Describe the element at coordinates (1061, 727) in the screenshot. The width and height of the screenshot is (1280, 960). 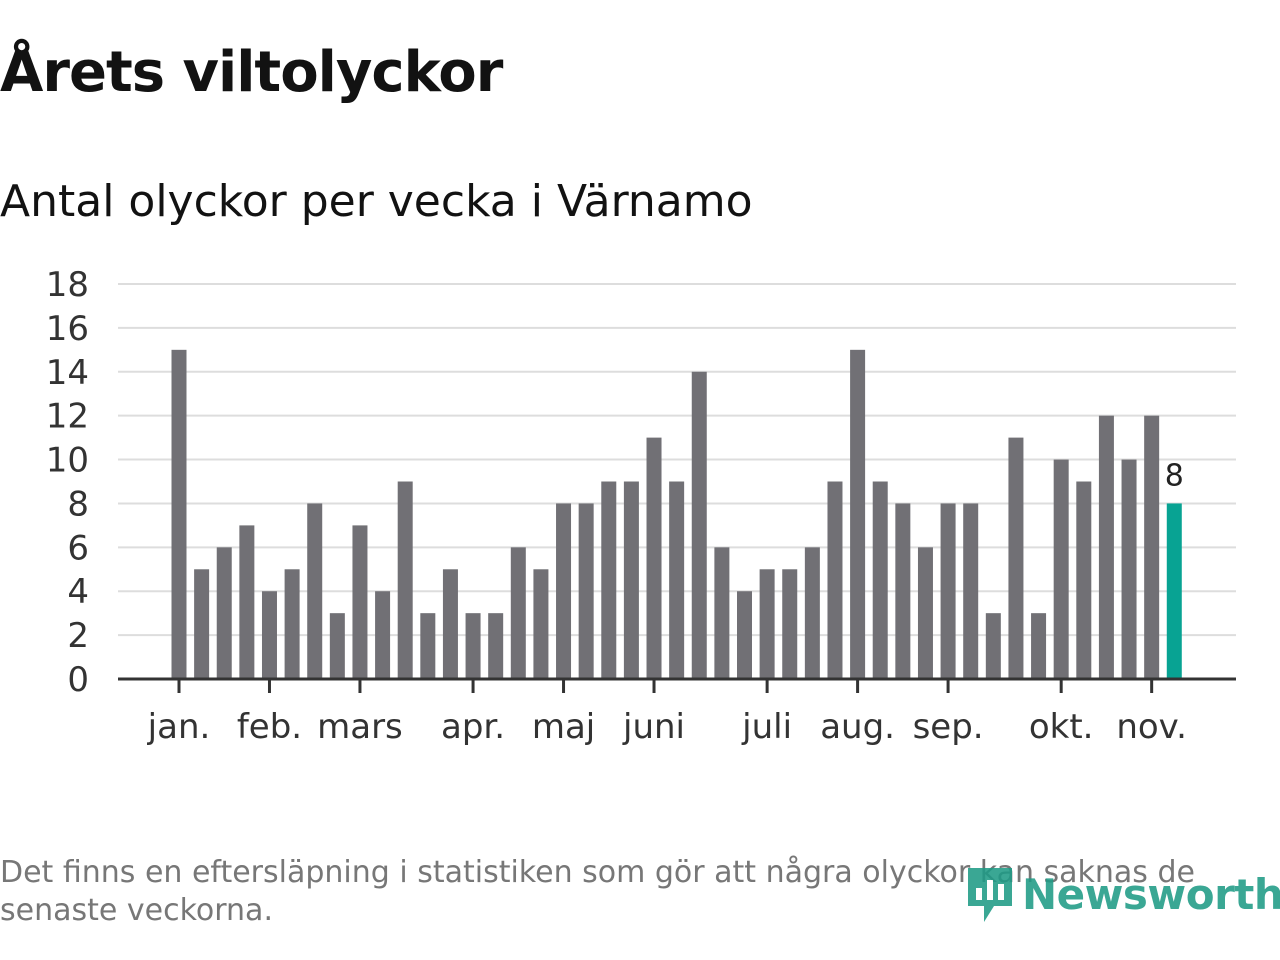
I see `month-label: okt.` at that location.